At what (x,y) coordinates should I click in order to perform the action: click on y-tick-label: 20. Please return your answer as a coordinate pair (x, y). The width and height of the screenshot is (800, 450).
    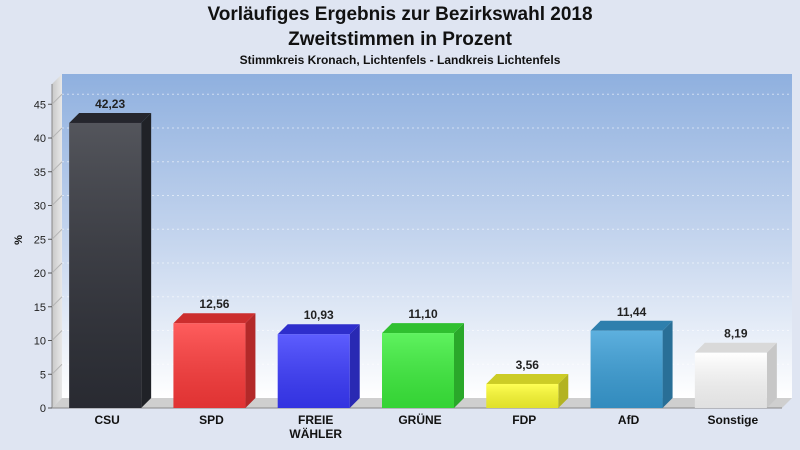
    Looking at the image, I should click on (40, 274).